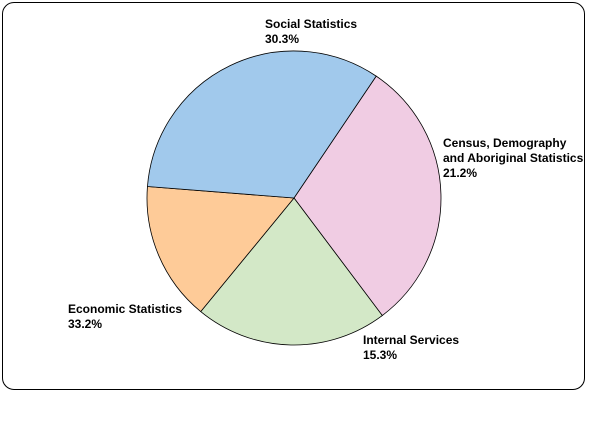  Describe the element at coordinates (460, 173) in the screenshot. I see `slice-value-label: 21.2%` at that location.